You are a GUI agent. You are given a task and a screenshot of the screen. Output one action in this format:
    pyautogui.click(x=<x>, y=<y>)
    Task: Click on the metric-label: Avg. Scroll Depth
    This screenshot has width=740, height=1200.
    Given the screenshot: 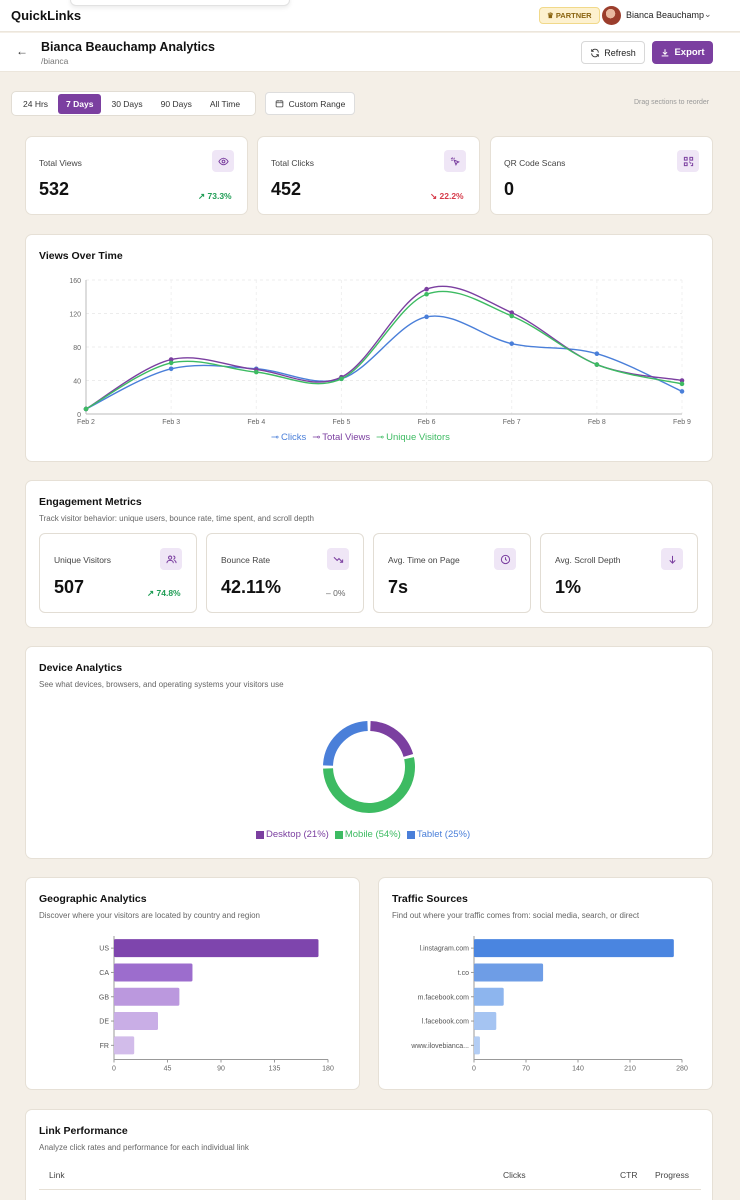 What is the action you would take?
    pyautogui.click(x=588, y=560)
    